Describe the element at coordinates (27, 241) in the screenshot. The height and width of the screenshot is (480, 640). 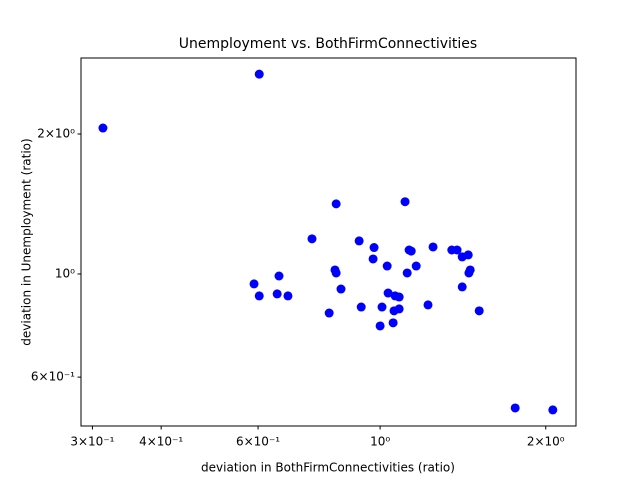
I see `y-axis-label: deviation in Unemployment (ratio)` at that location.